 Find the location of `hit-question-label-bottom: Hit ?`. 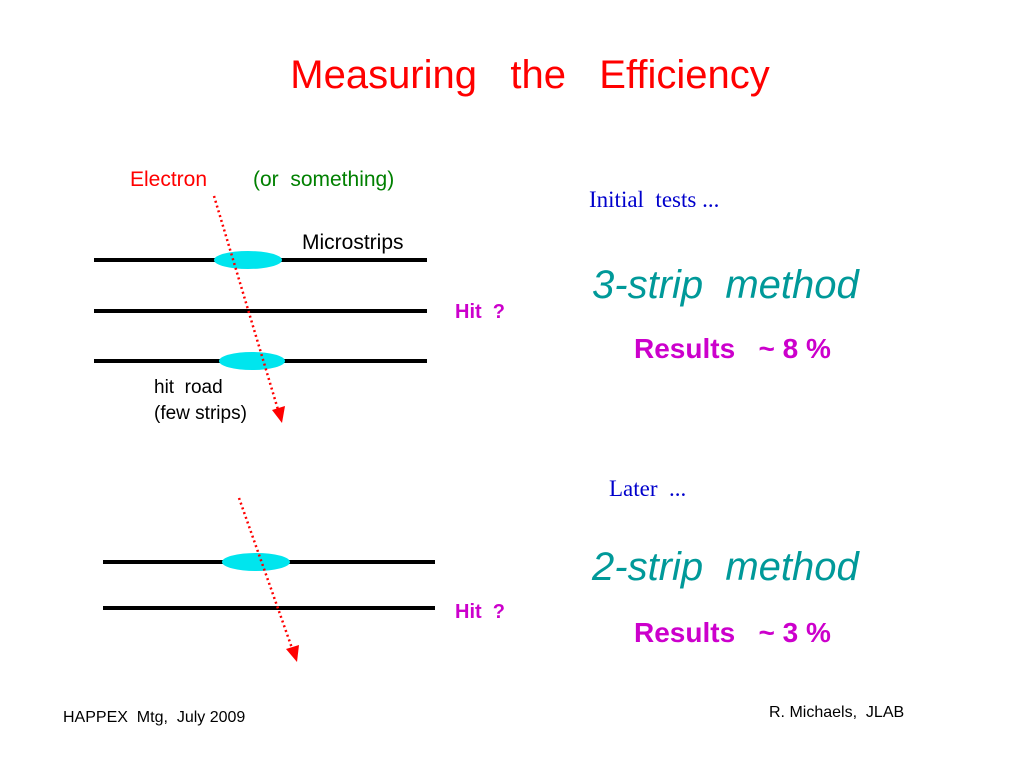

hit-question-label-bottom: Hit ? is located at coordinates (480, 612).